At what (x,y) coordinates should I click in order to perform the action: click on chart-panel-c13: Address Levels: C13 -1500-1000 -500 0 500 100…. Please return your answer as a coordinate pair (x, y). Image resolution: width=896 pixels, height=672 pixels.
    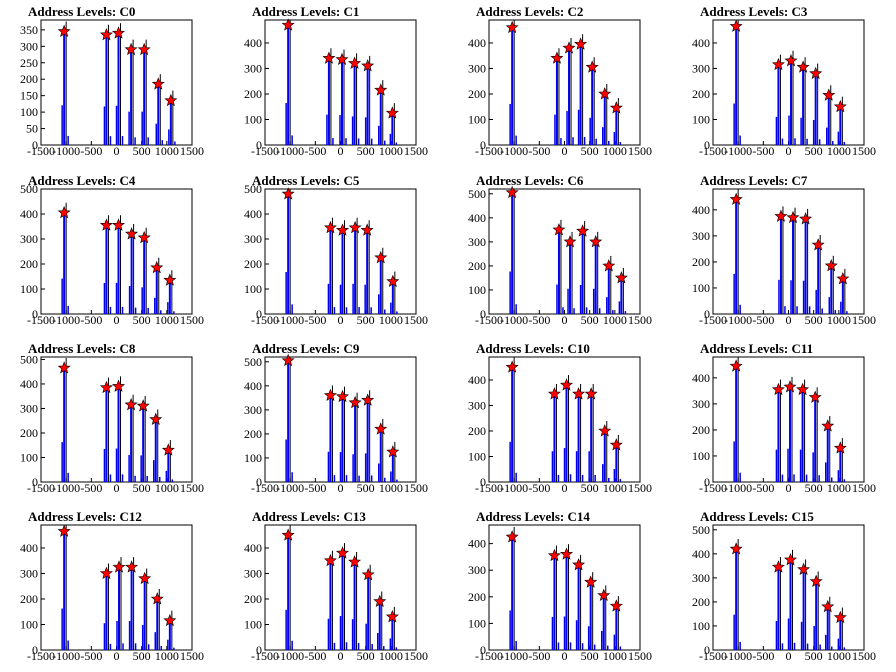
    Looking at the image, I should click on (336, 586).